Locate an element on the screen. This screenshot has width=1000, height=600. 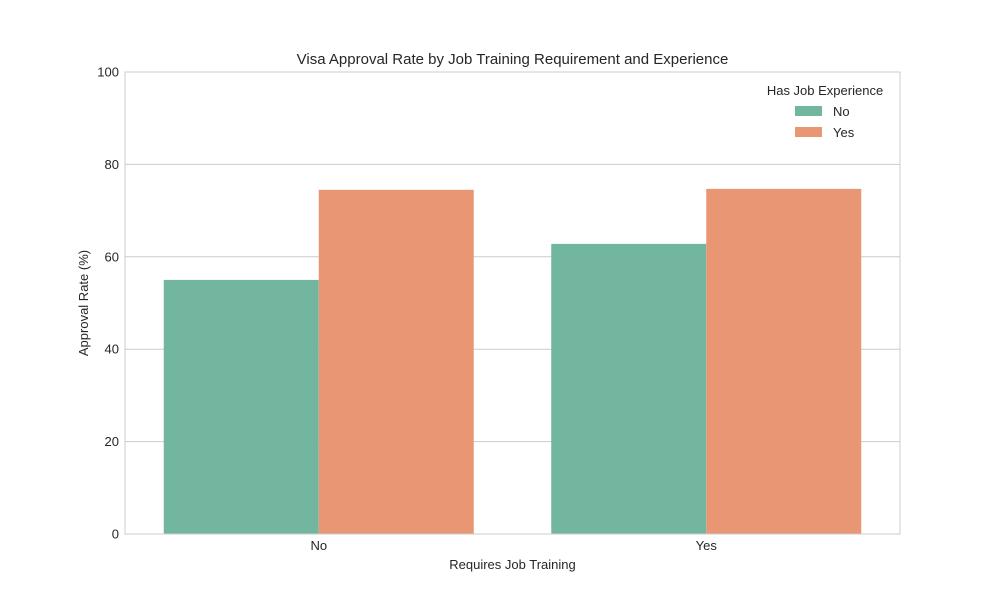
y-tick-labels: 0 20 40 60 80 100 is located at coordinates (108, 303).